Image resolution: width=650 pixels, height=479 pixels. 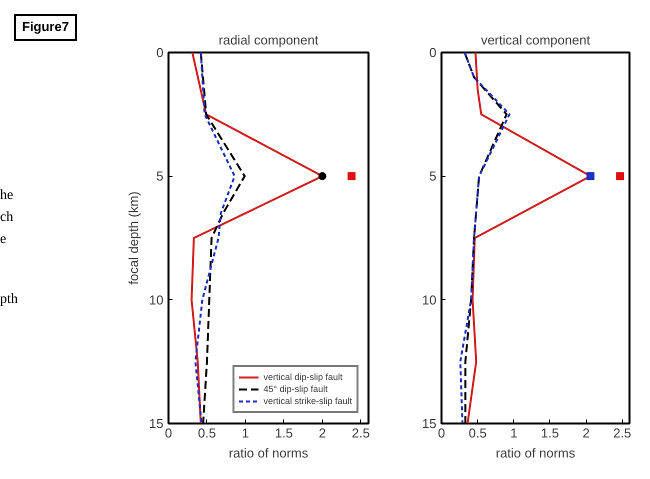 What do you see at coordinates (535, 40) in the screenshot?
I see `chart-title: vertical component` at bounding box center [535, 40].